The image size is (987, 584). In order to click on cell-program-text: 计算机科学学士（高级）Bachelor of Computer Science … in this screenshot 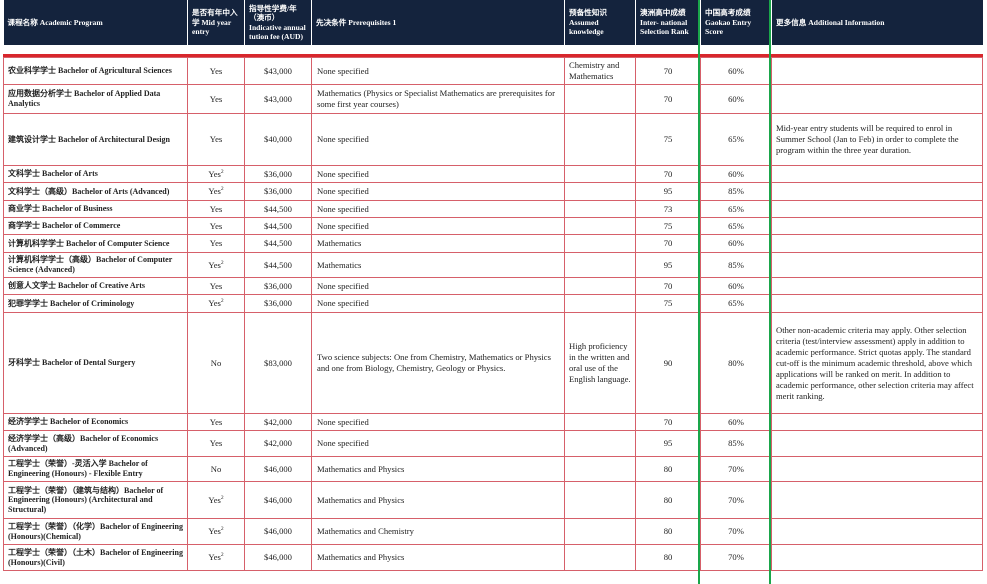, I will do `click(90, 264)`.